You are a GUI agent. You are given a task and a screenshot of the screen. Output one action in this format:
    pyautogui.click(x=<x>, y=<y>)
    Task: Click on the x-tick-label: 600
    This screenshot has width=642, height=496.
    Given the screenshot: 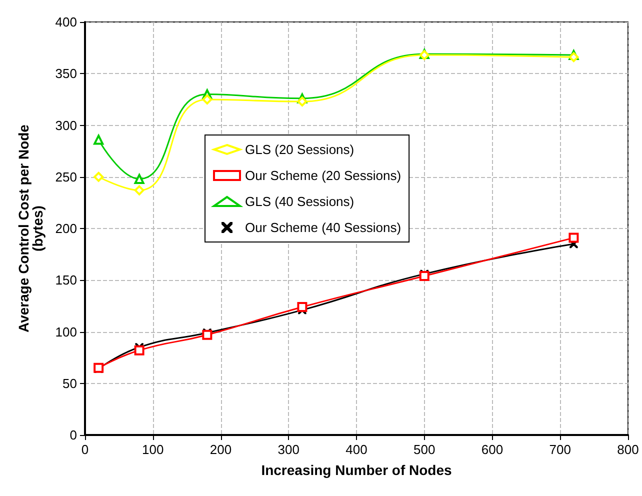 What is the action you would take?
    pyautogui.click(x=492, y=449)
    